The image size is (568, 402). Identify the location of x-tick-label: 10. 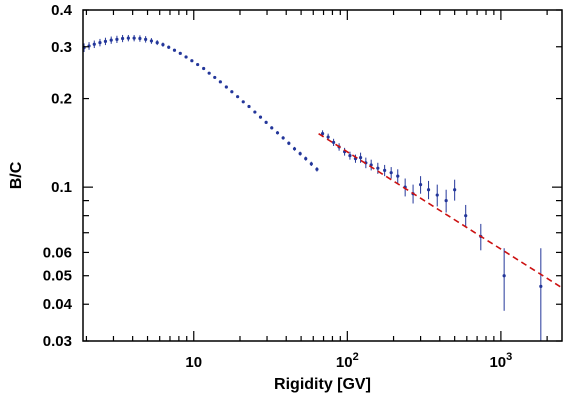
(193, 362).